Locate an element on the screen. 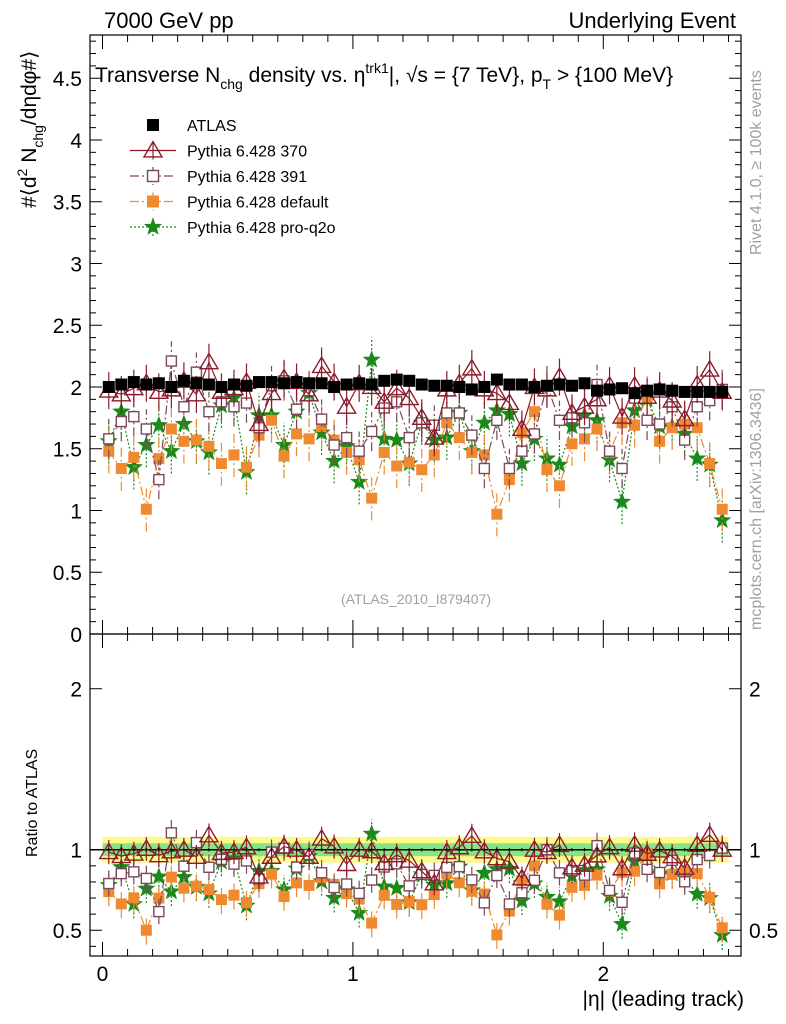 Image resolution: width=786 pixels, height=1024 pixels. title-tail: > {100 MeV} is located at coordinates (612, 75).